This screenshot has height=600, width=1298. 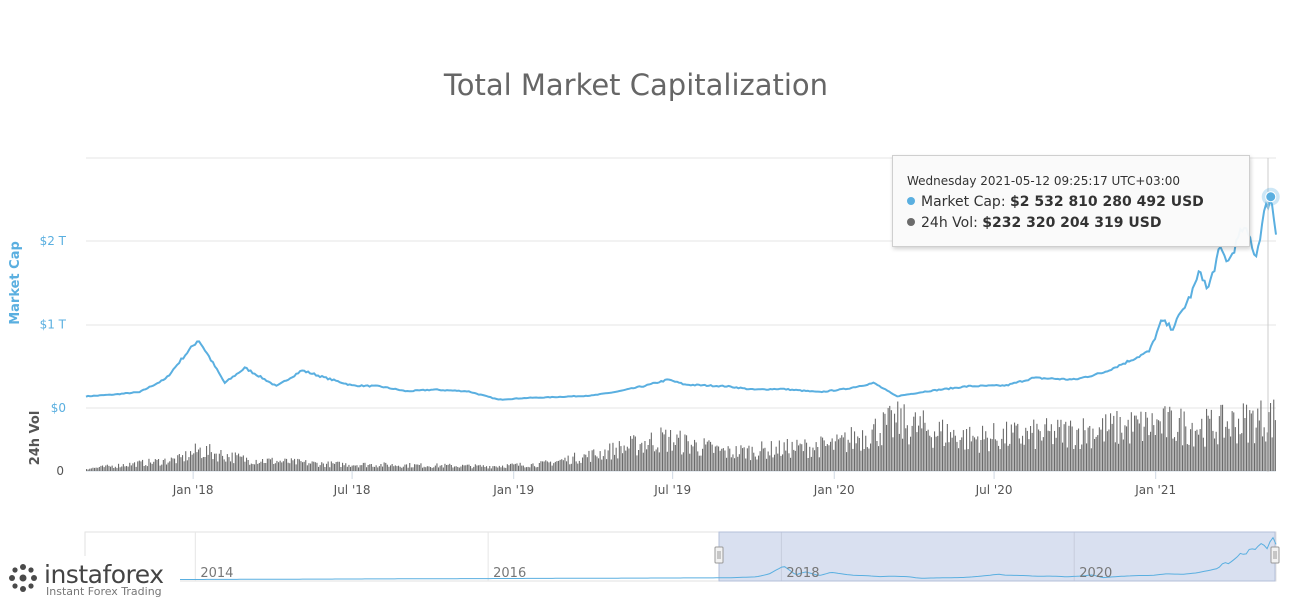 I want to click on navigator-handle-right, so click(x=1275, y=555).